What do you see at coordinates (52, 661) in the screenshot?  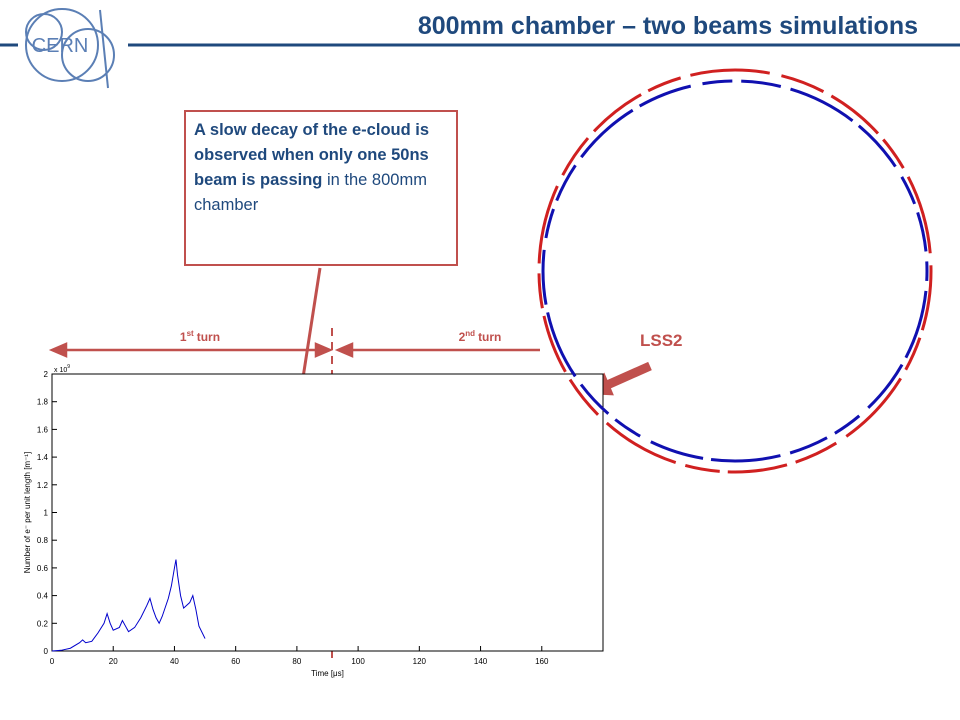 I see `x-tick-label: 0` at bounding box center [52, 661].